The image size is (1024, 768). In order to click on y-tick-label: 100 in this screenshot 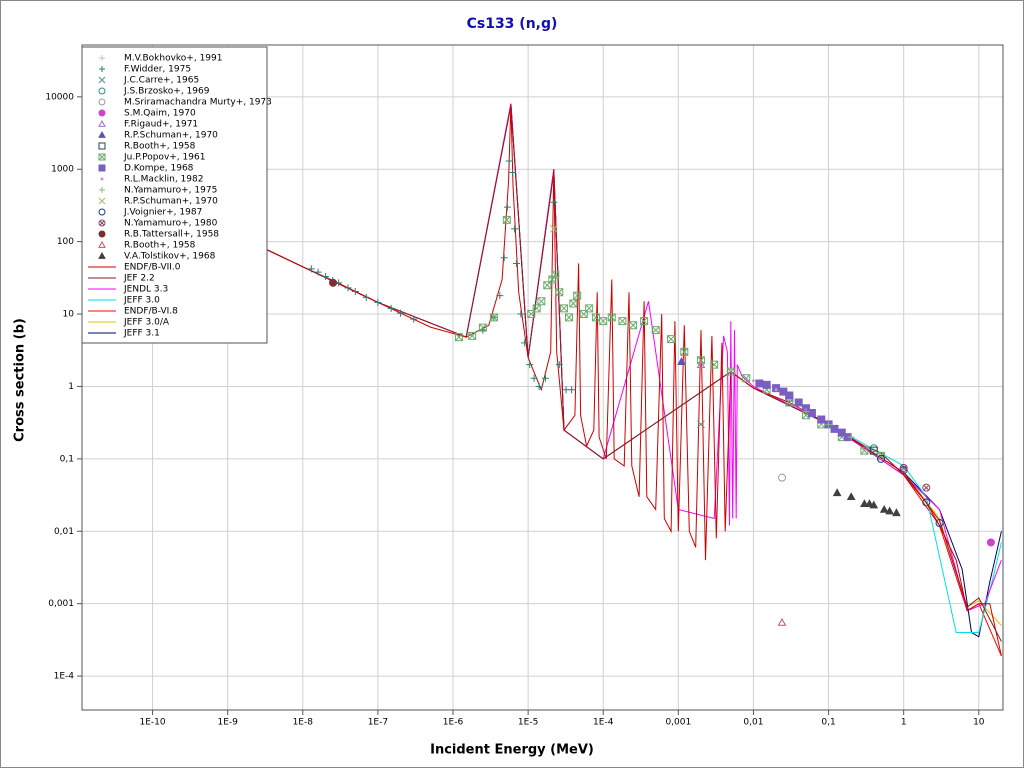, I will do `click(65, 242)`.